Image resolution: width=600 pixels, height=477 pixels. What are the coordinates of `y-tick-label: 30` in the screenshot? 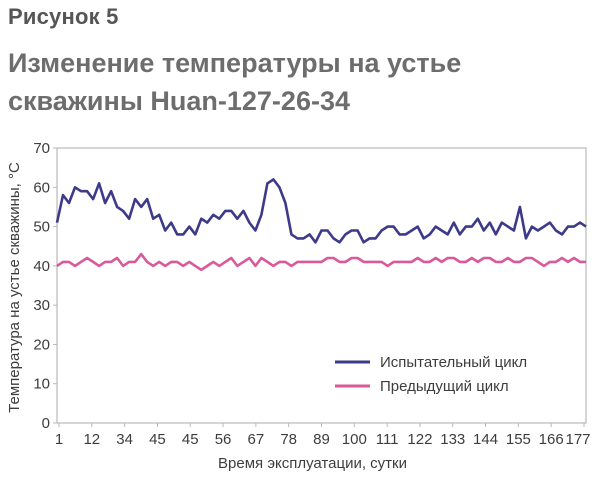 It's located at (41, 305).